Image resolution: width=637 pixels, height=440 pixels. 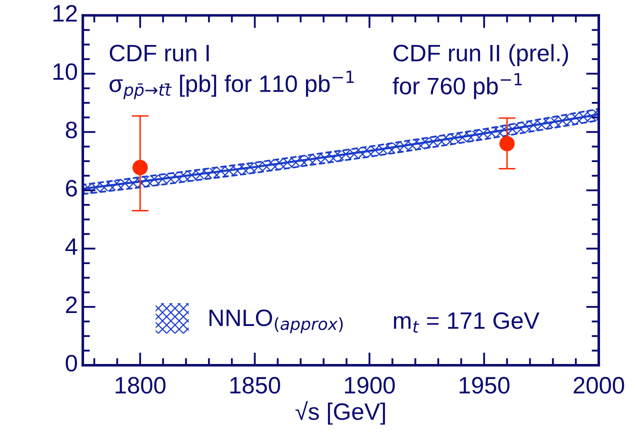 What do you see at coordinates (276, 321) in the screenshot?
I see `text: NNLO$_{(approx)}$` at bounding box center [276, 321].